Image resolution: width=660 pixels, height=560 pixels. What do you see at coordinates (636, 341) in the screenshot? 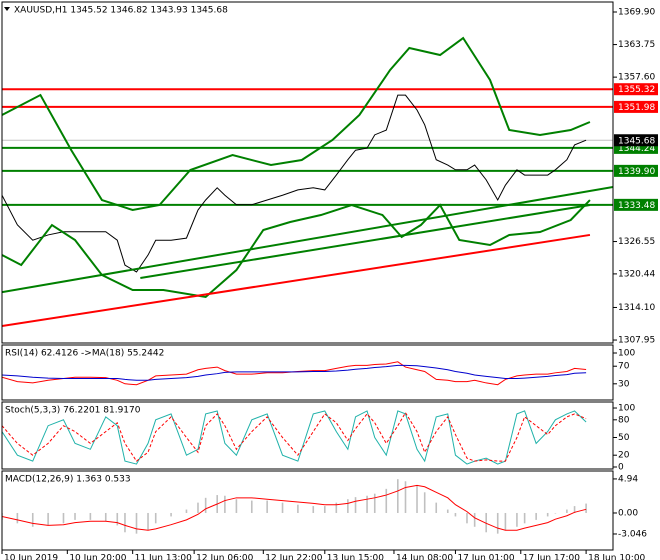
I see `y-tick-label: 1307.95` at bounding box center [636, 341].